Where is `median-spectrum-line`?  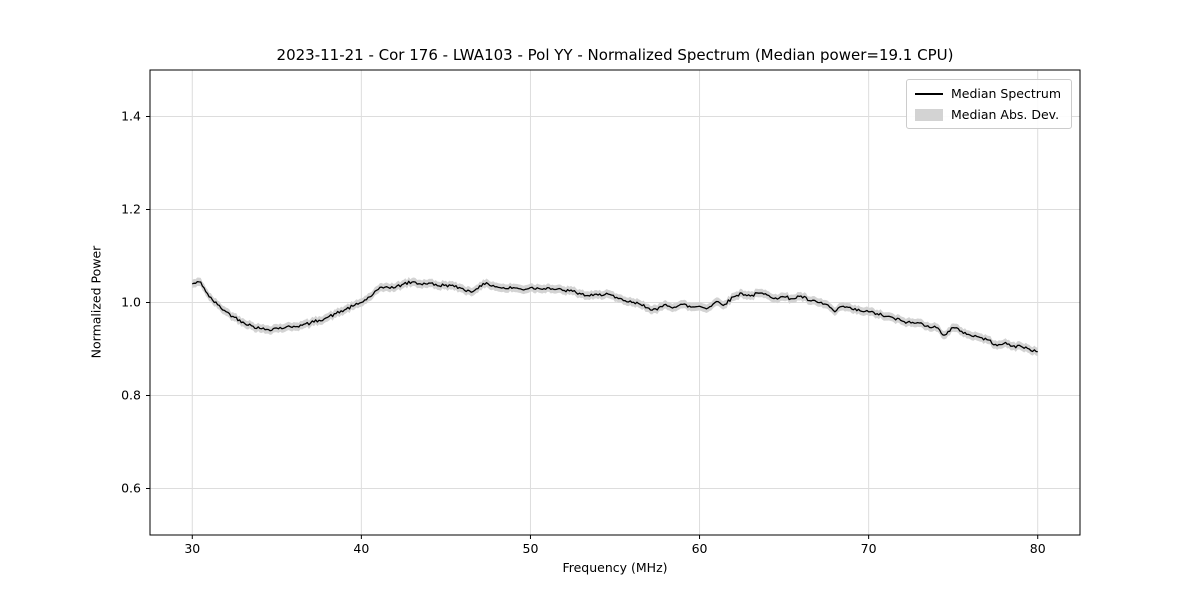 median-spectrum-line is located at coordinates (615, 316).